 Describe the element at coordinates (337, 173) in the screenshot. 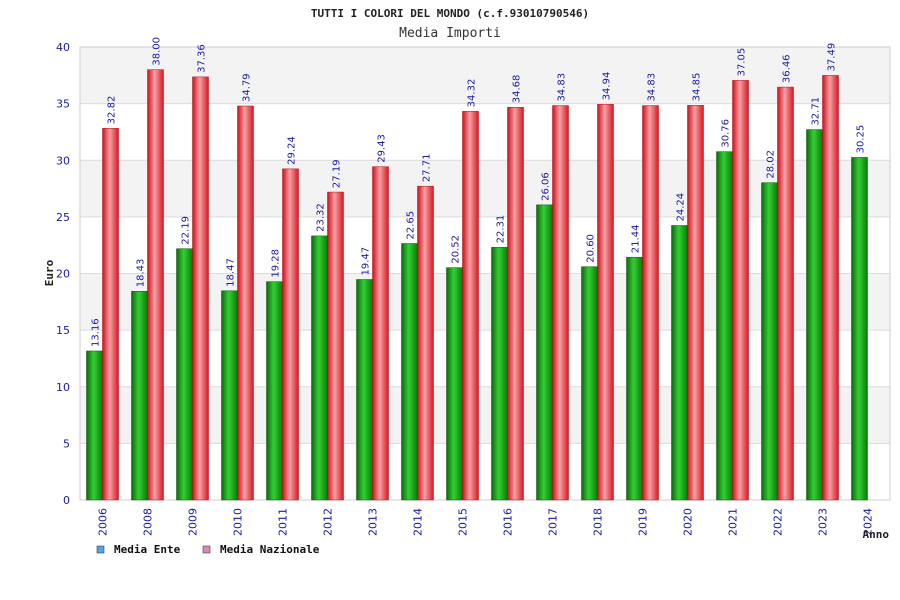

I see `value-label: 27.19` at that location.